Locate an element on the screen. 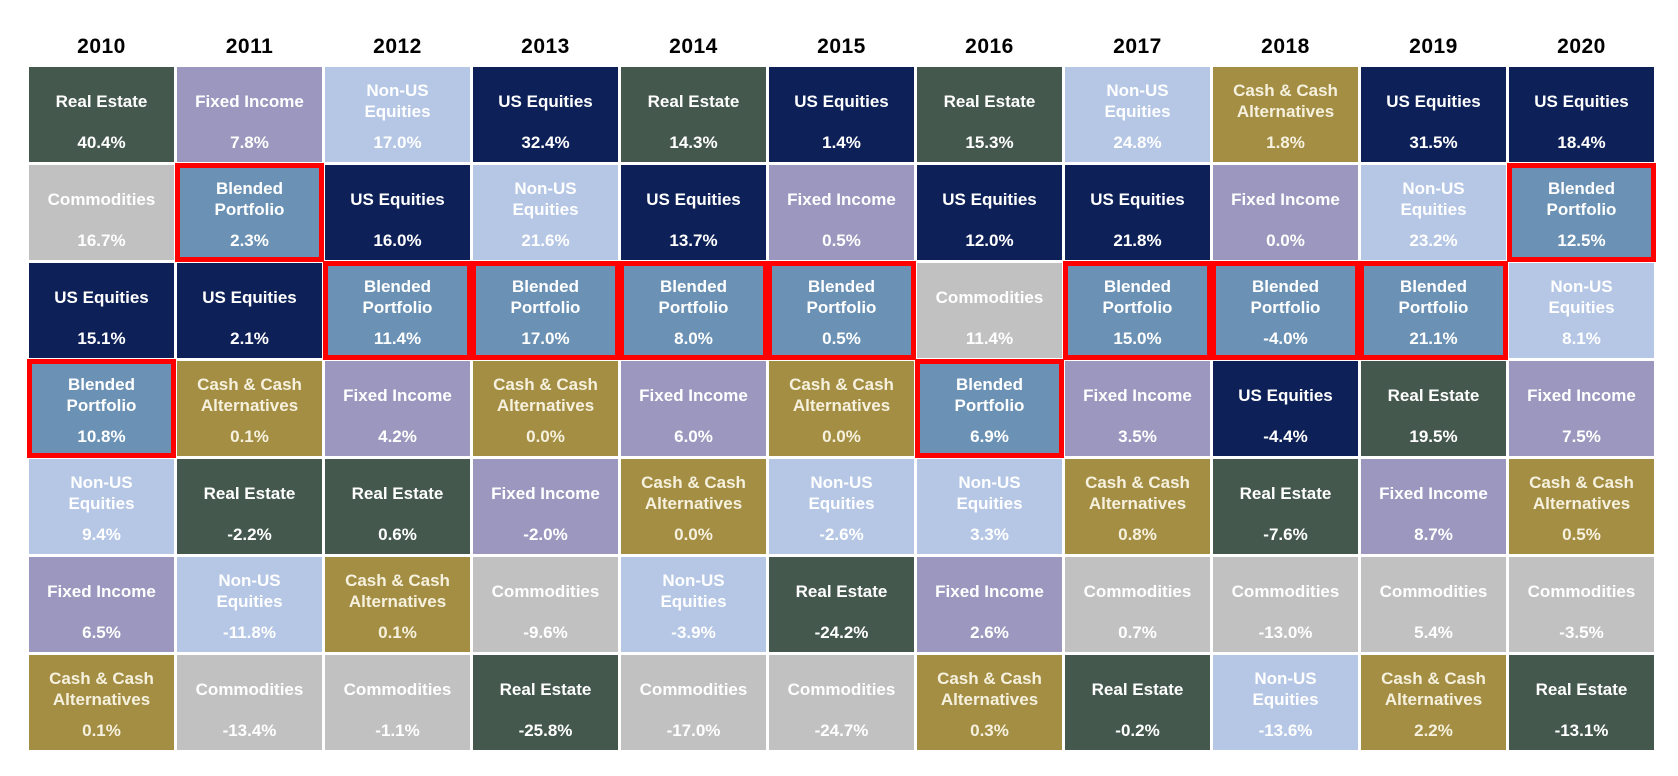 This screenshot has height=776, width=1678. asset-cell-value: 0.3% is located at coordinates (989, 730).